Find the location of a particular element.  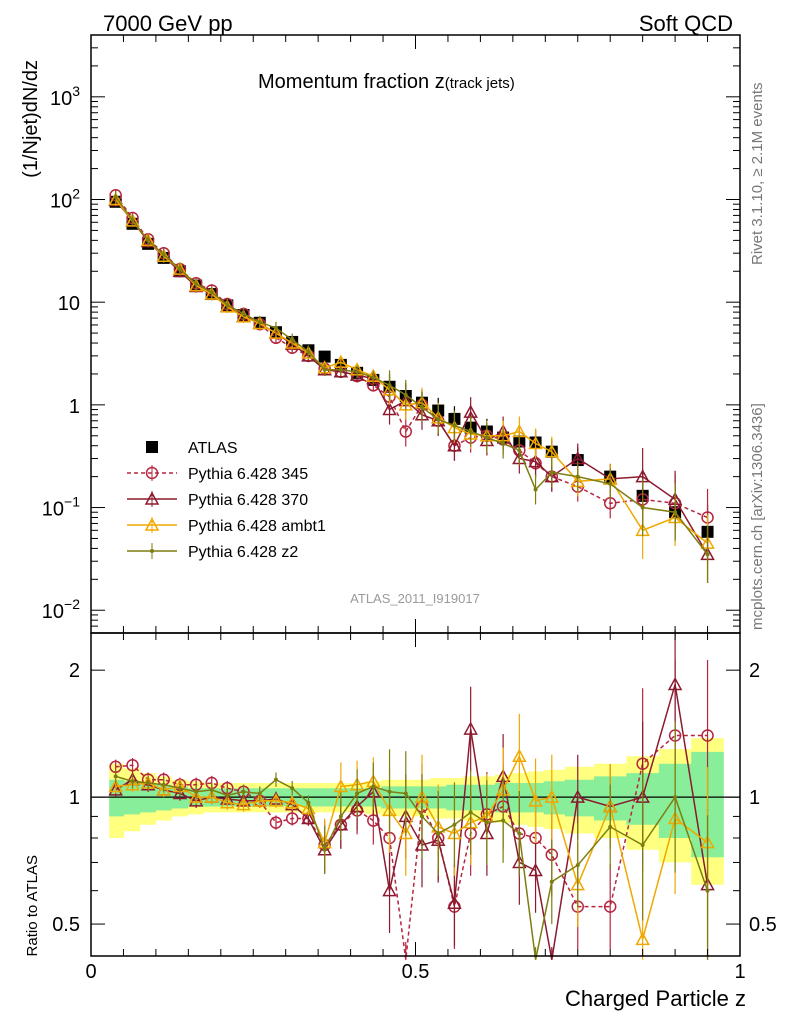

mcplots-label: mcplots.cern.ch [arXiv:1306.3436] is located at coordinates (757, 516).